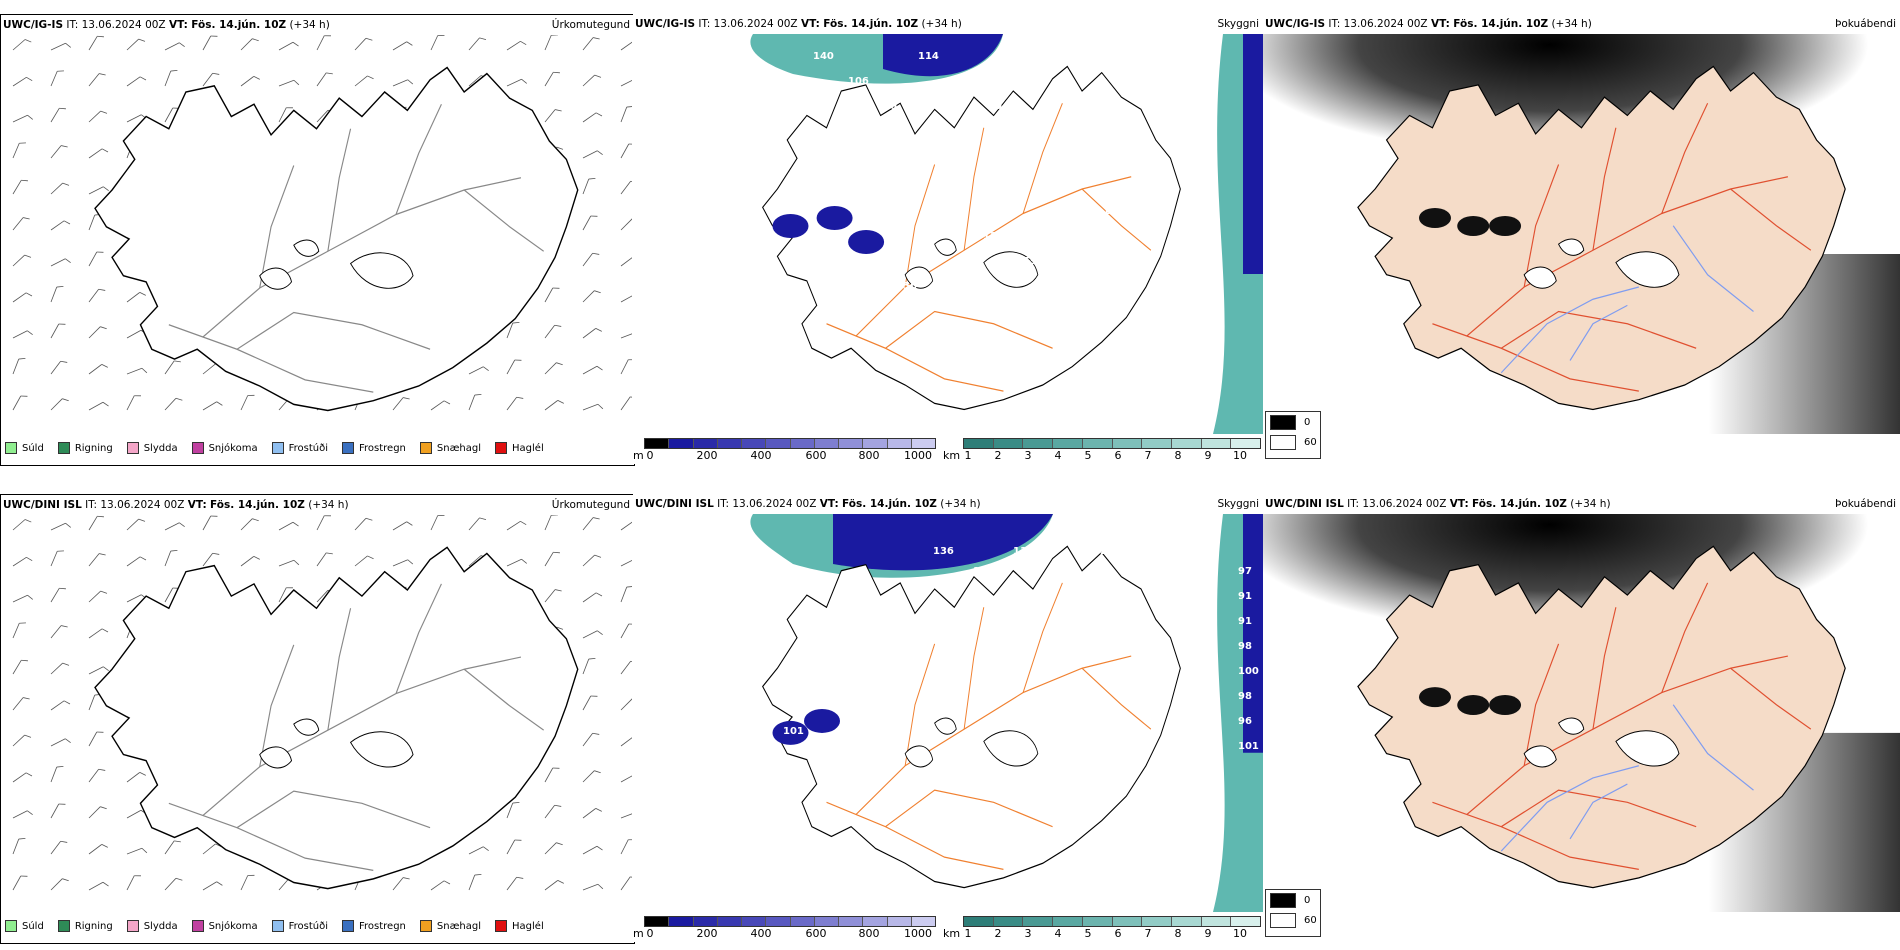  I want to click on legend-item-2: Slydda, so click(152, 926).